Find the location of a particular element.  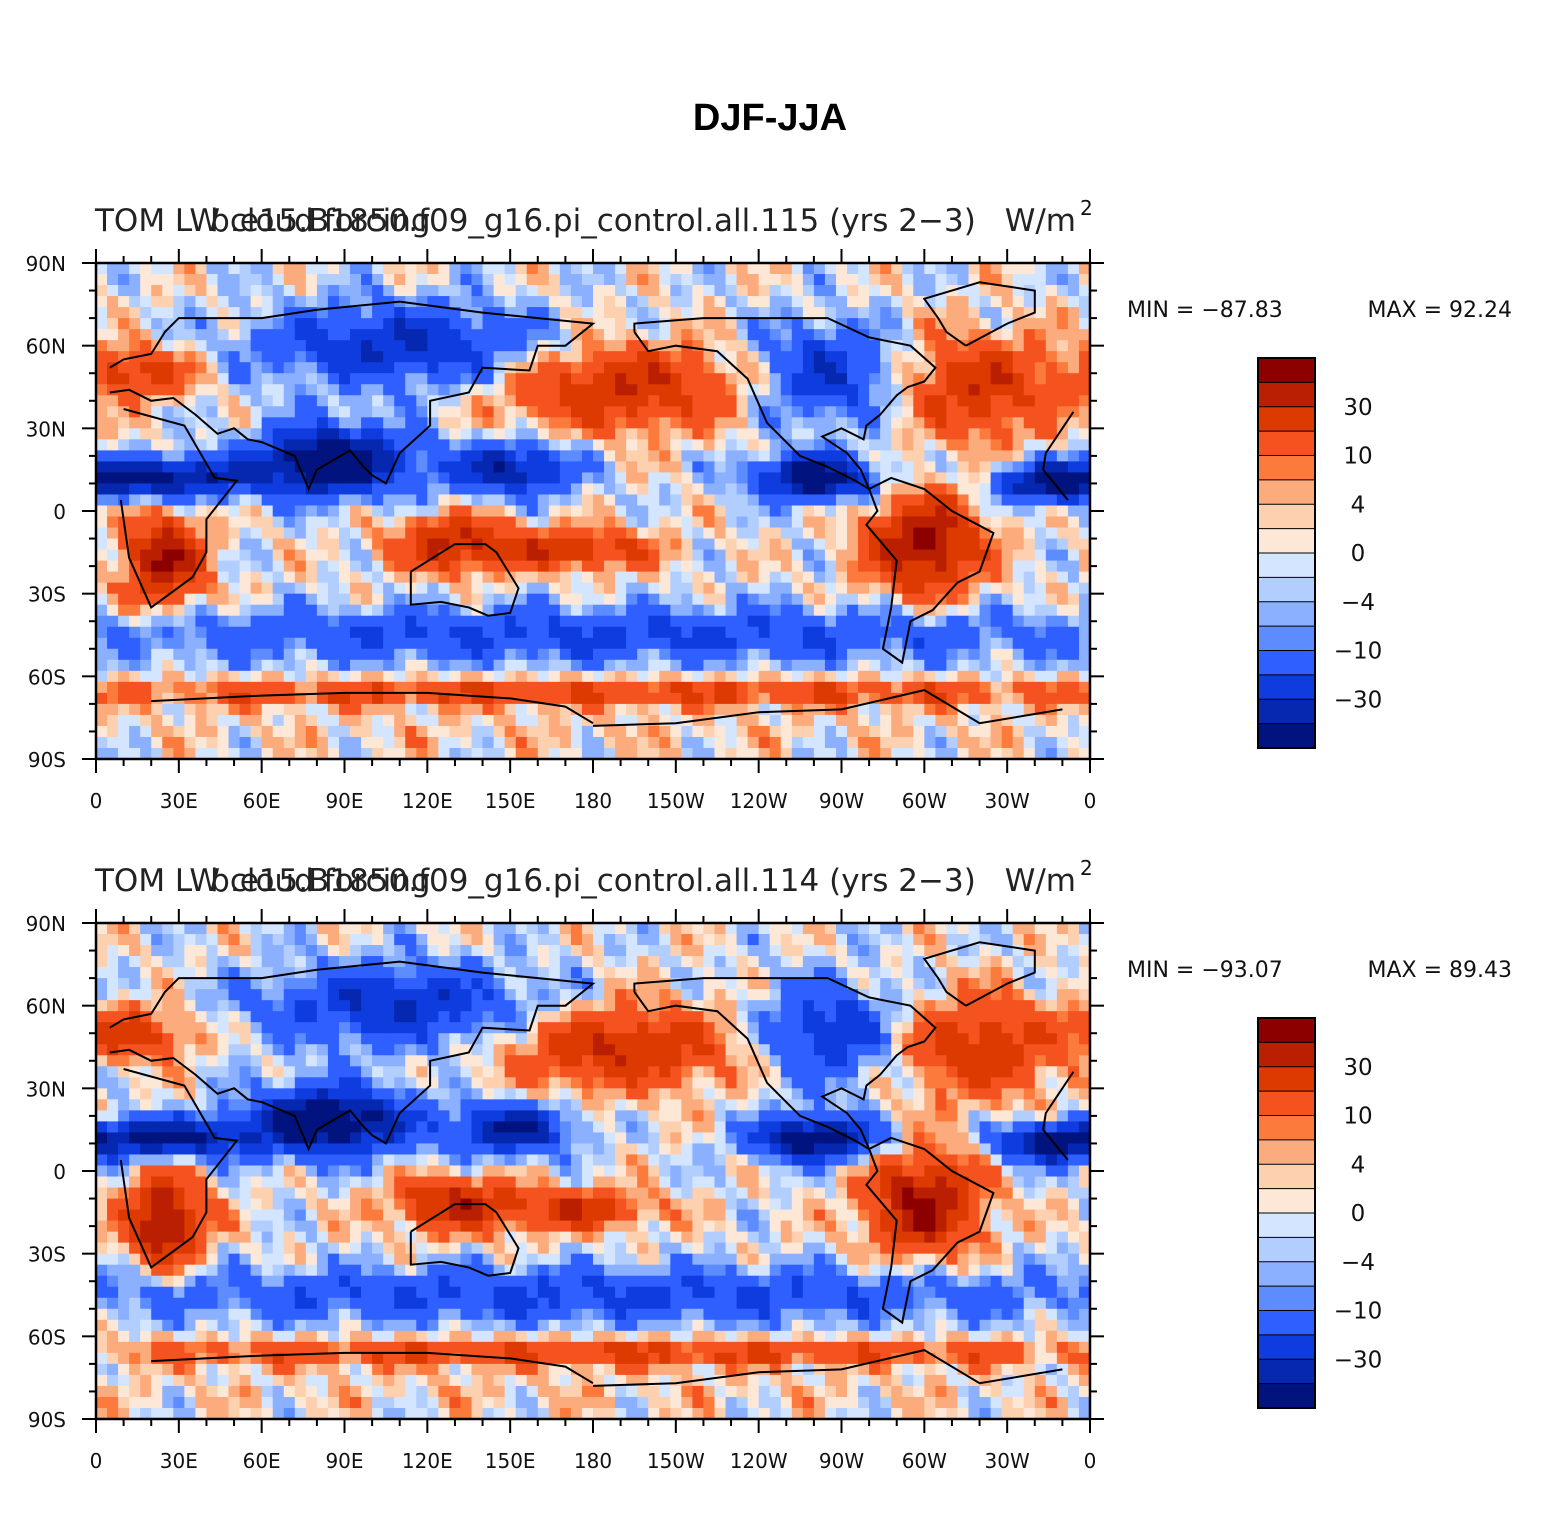

colorbar-label: −30 is located at coordinates (1358, 700).